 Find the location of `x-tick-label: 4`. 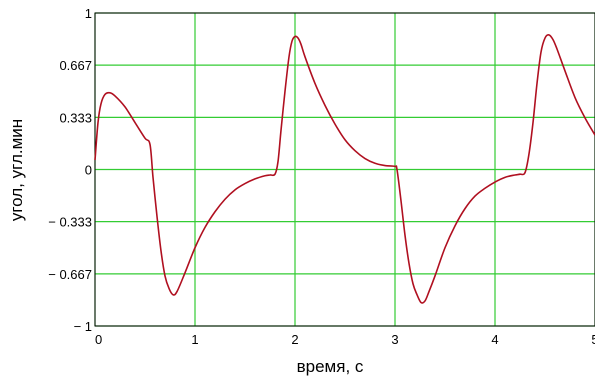

x-tick-label: 4 is located at coordinates (494, 339).